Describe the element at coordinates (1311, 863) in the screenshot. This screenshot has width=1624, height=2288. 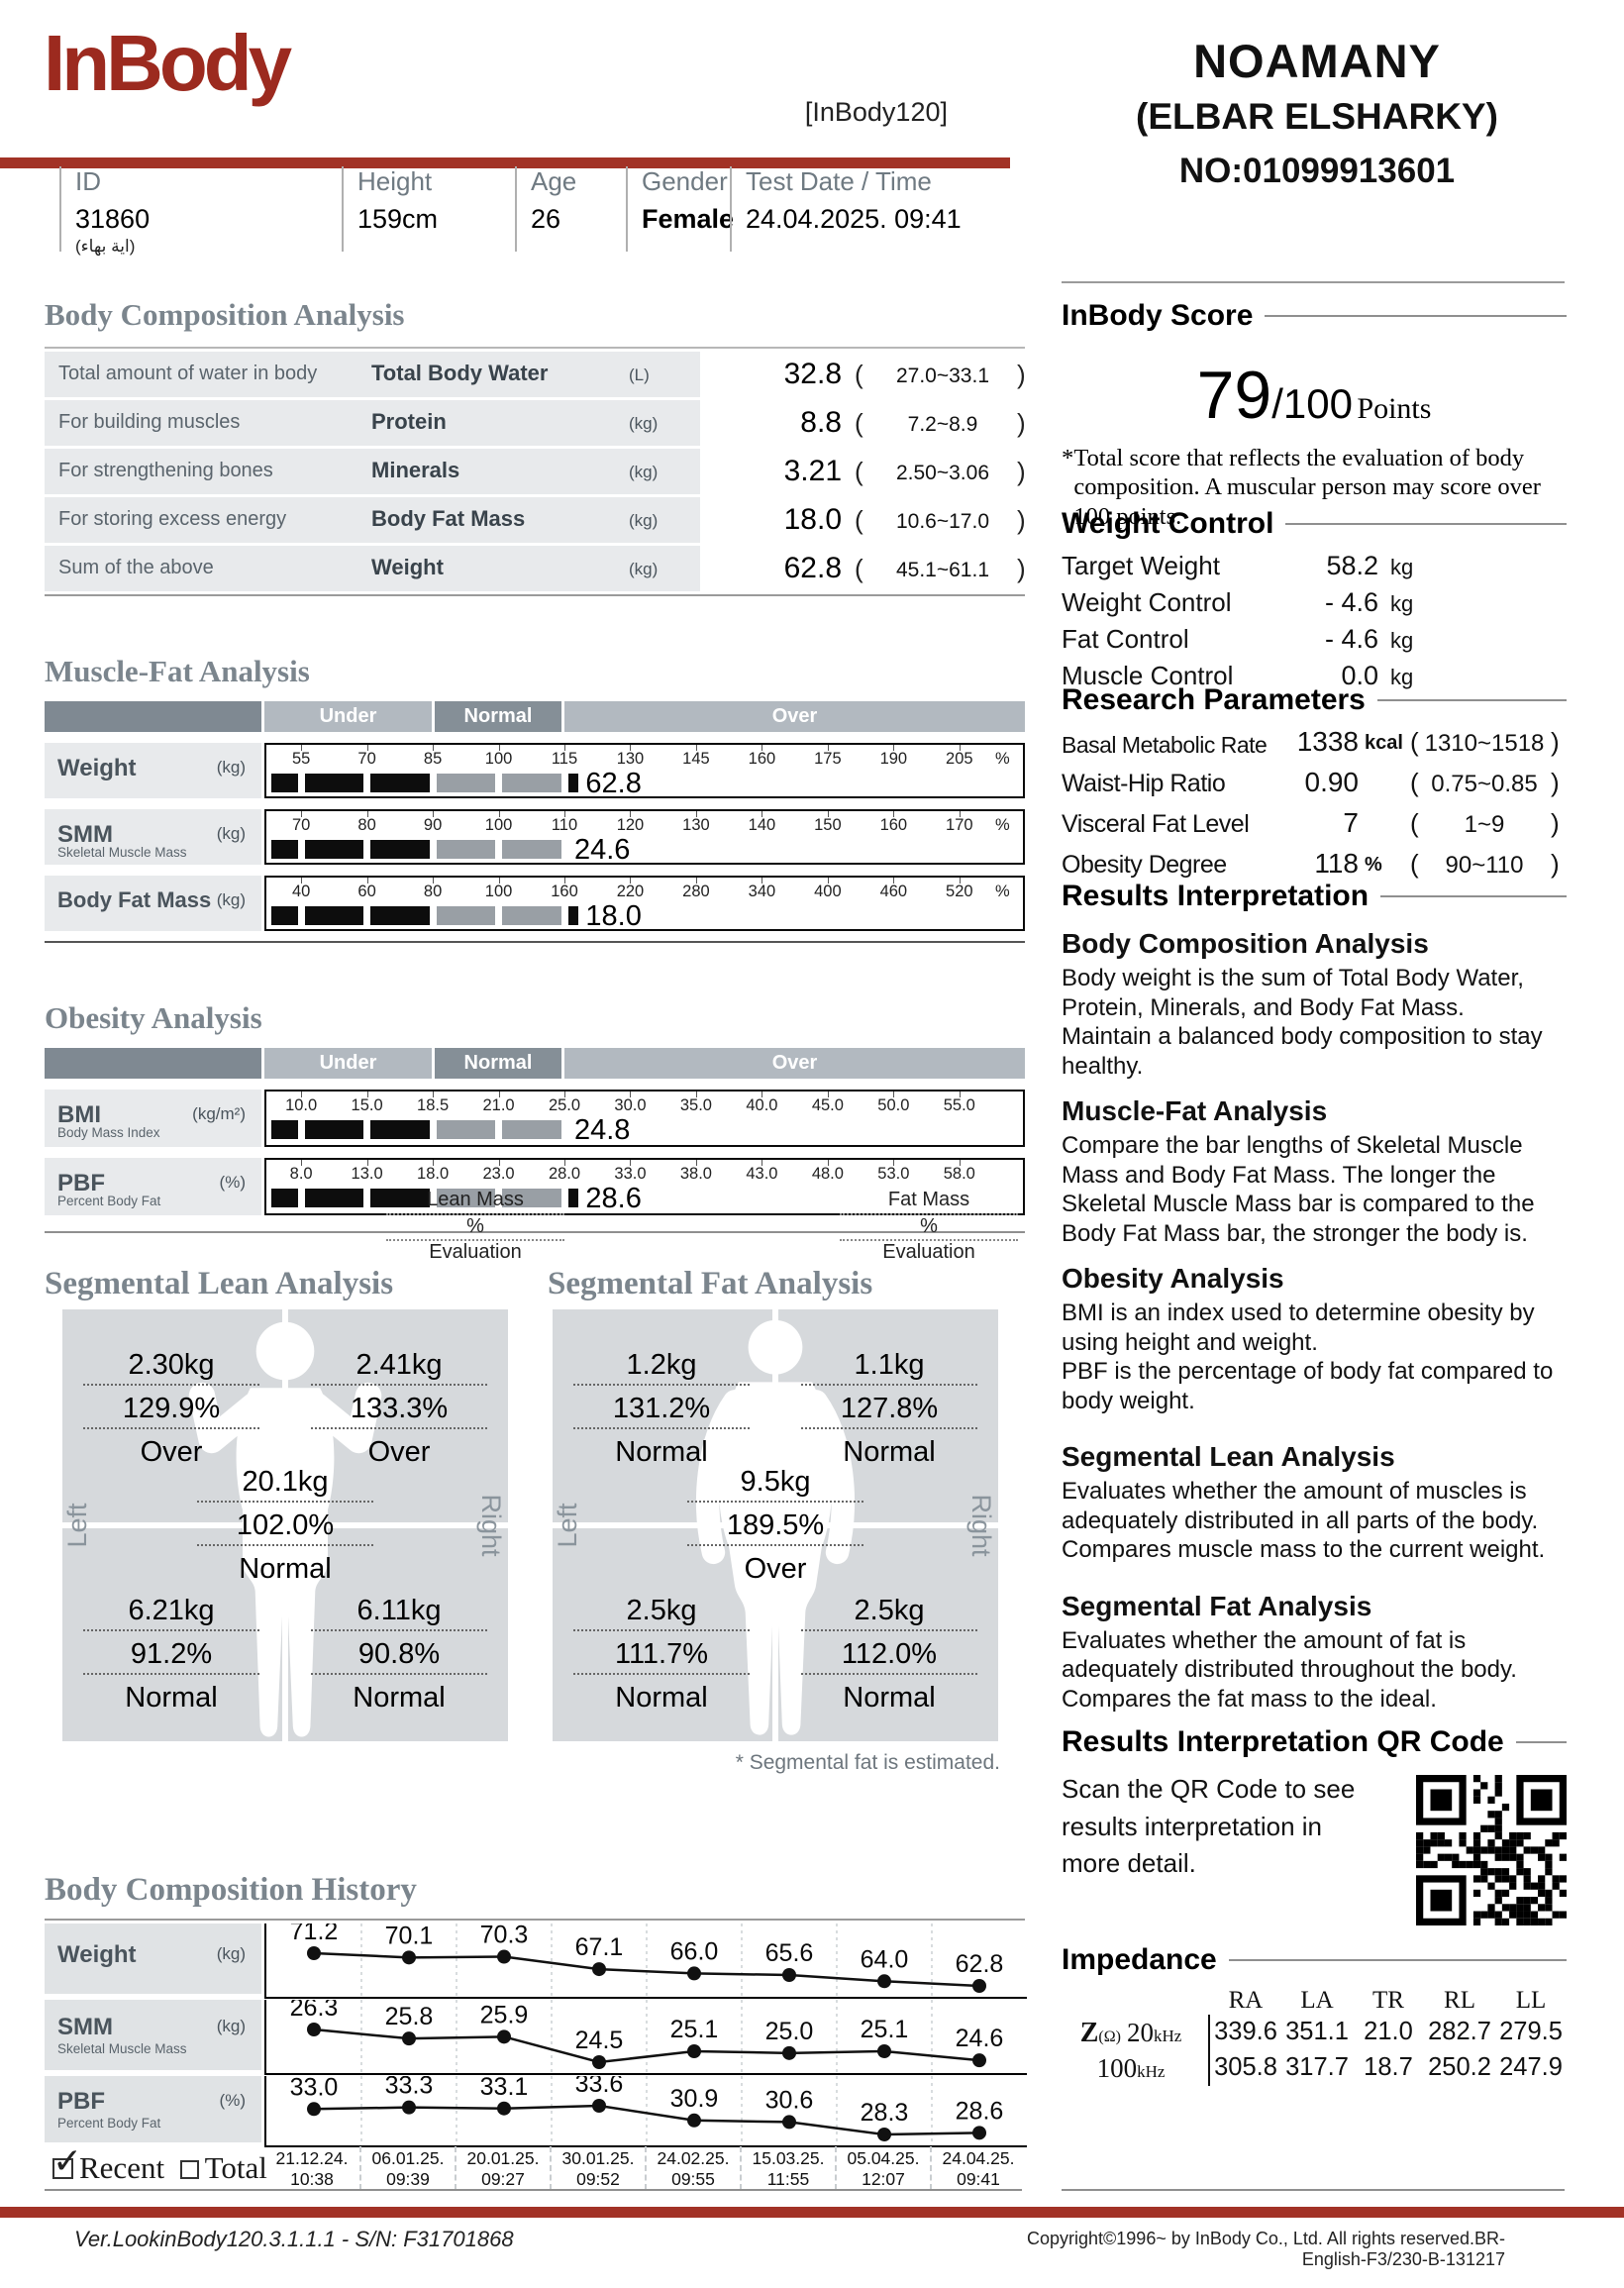
I see `obesity-degree-row: Obesity Degree 118 % ( 90~110 )` at that location.